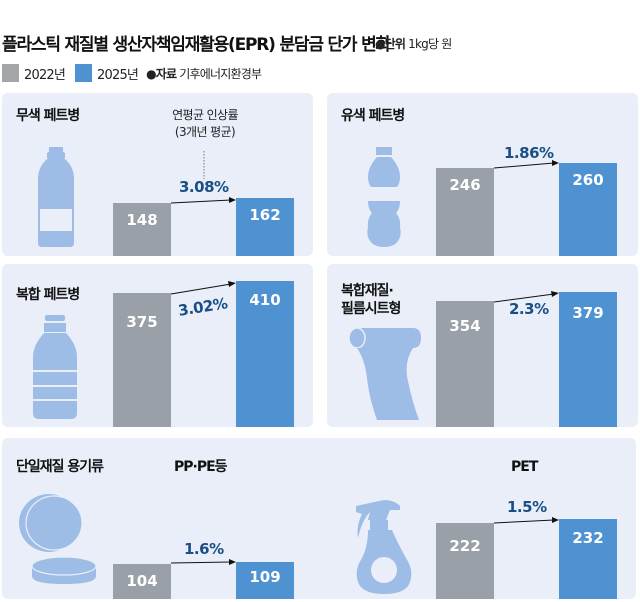  I want to click on panel-composite-pet: 복합 페트병 375 410 3.02%, so click(157, 345).